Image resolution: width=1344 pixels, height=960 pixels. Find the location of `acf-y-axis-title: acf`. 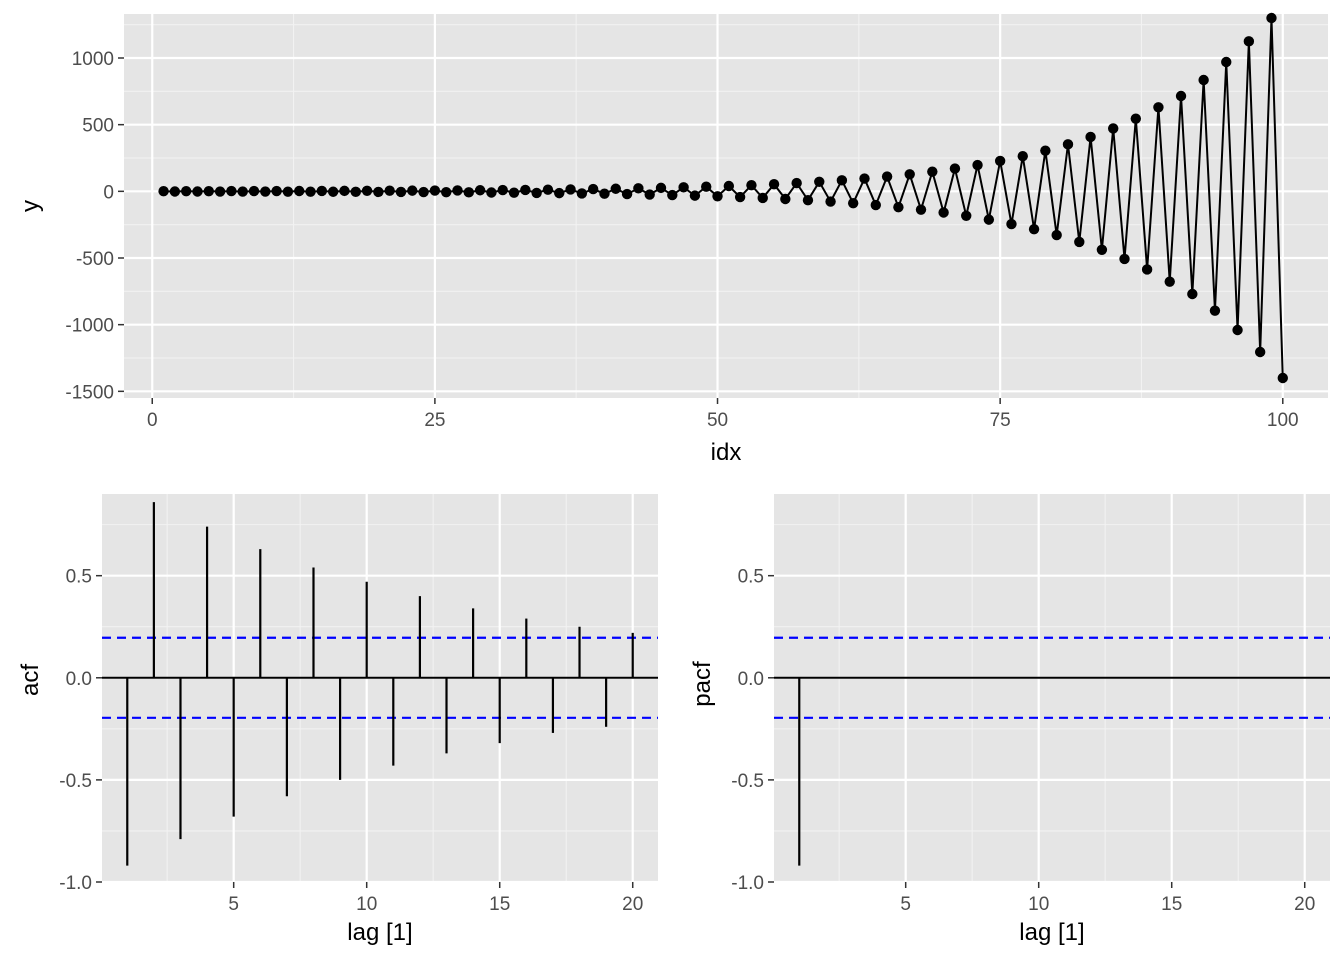

acf-y-axis-title: acf is located at coordinates (30, 680).